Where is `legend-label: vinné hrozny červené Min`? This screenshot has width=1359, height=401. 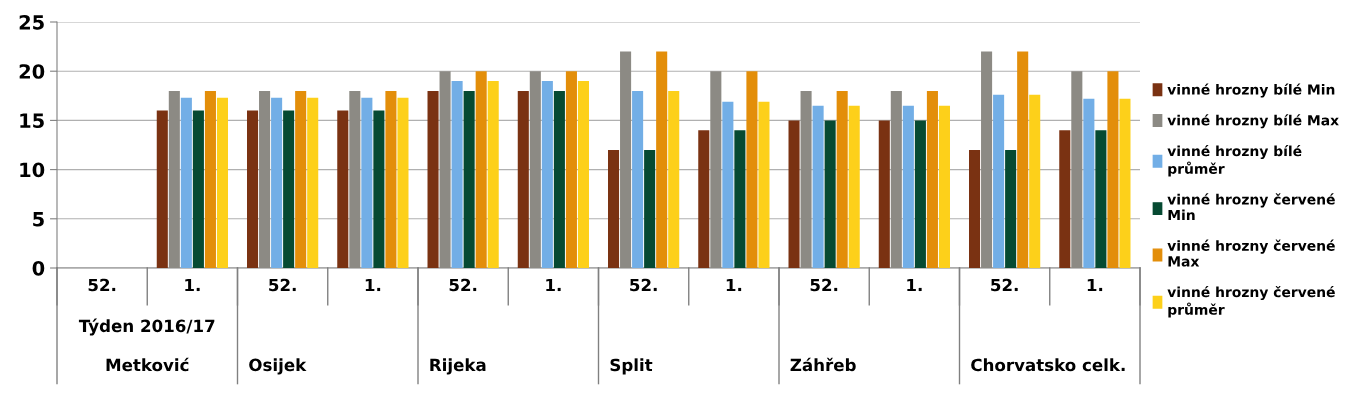
legend-label: vinné hrozny červené Min is located at coordinates (1251, 207).